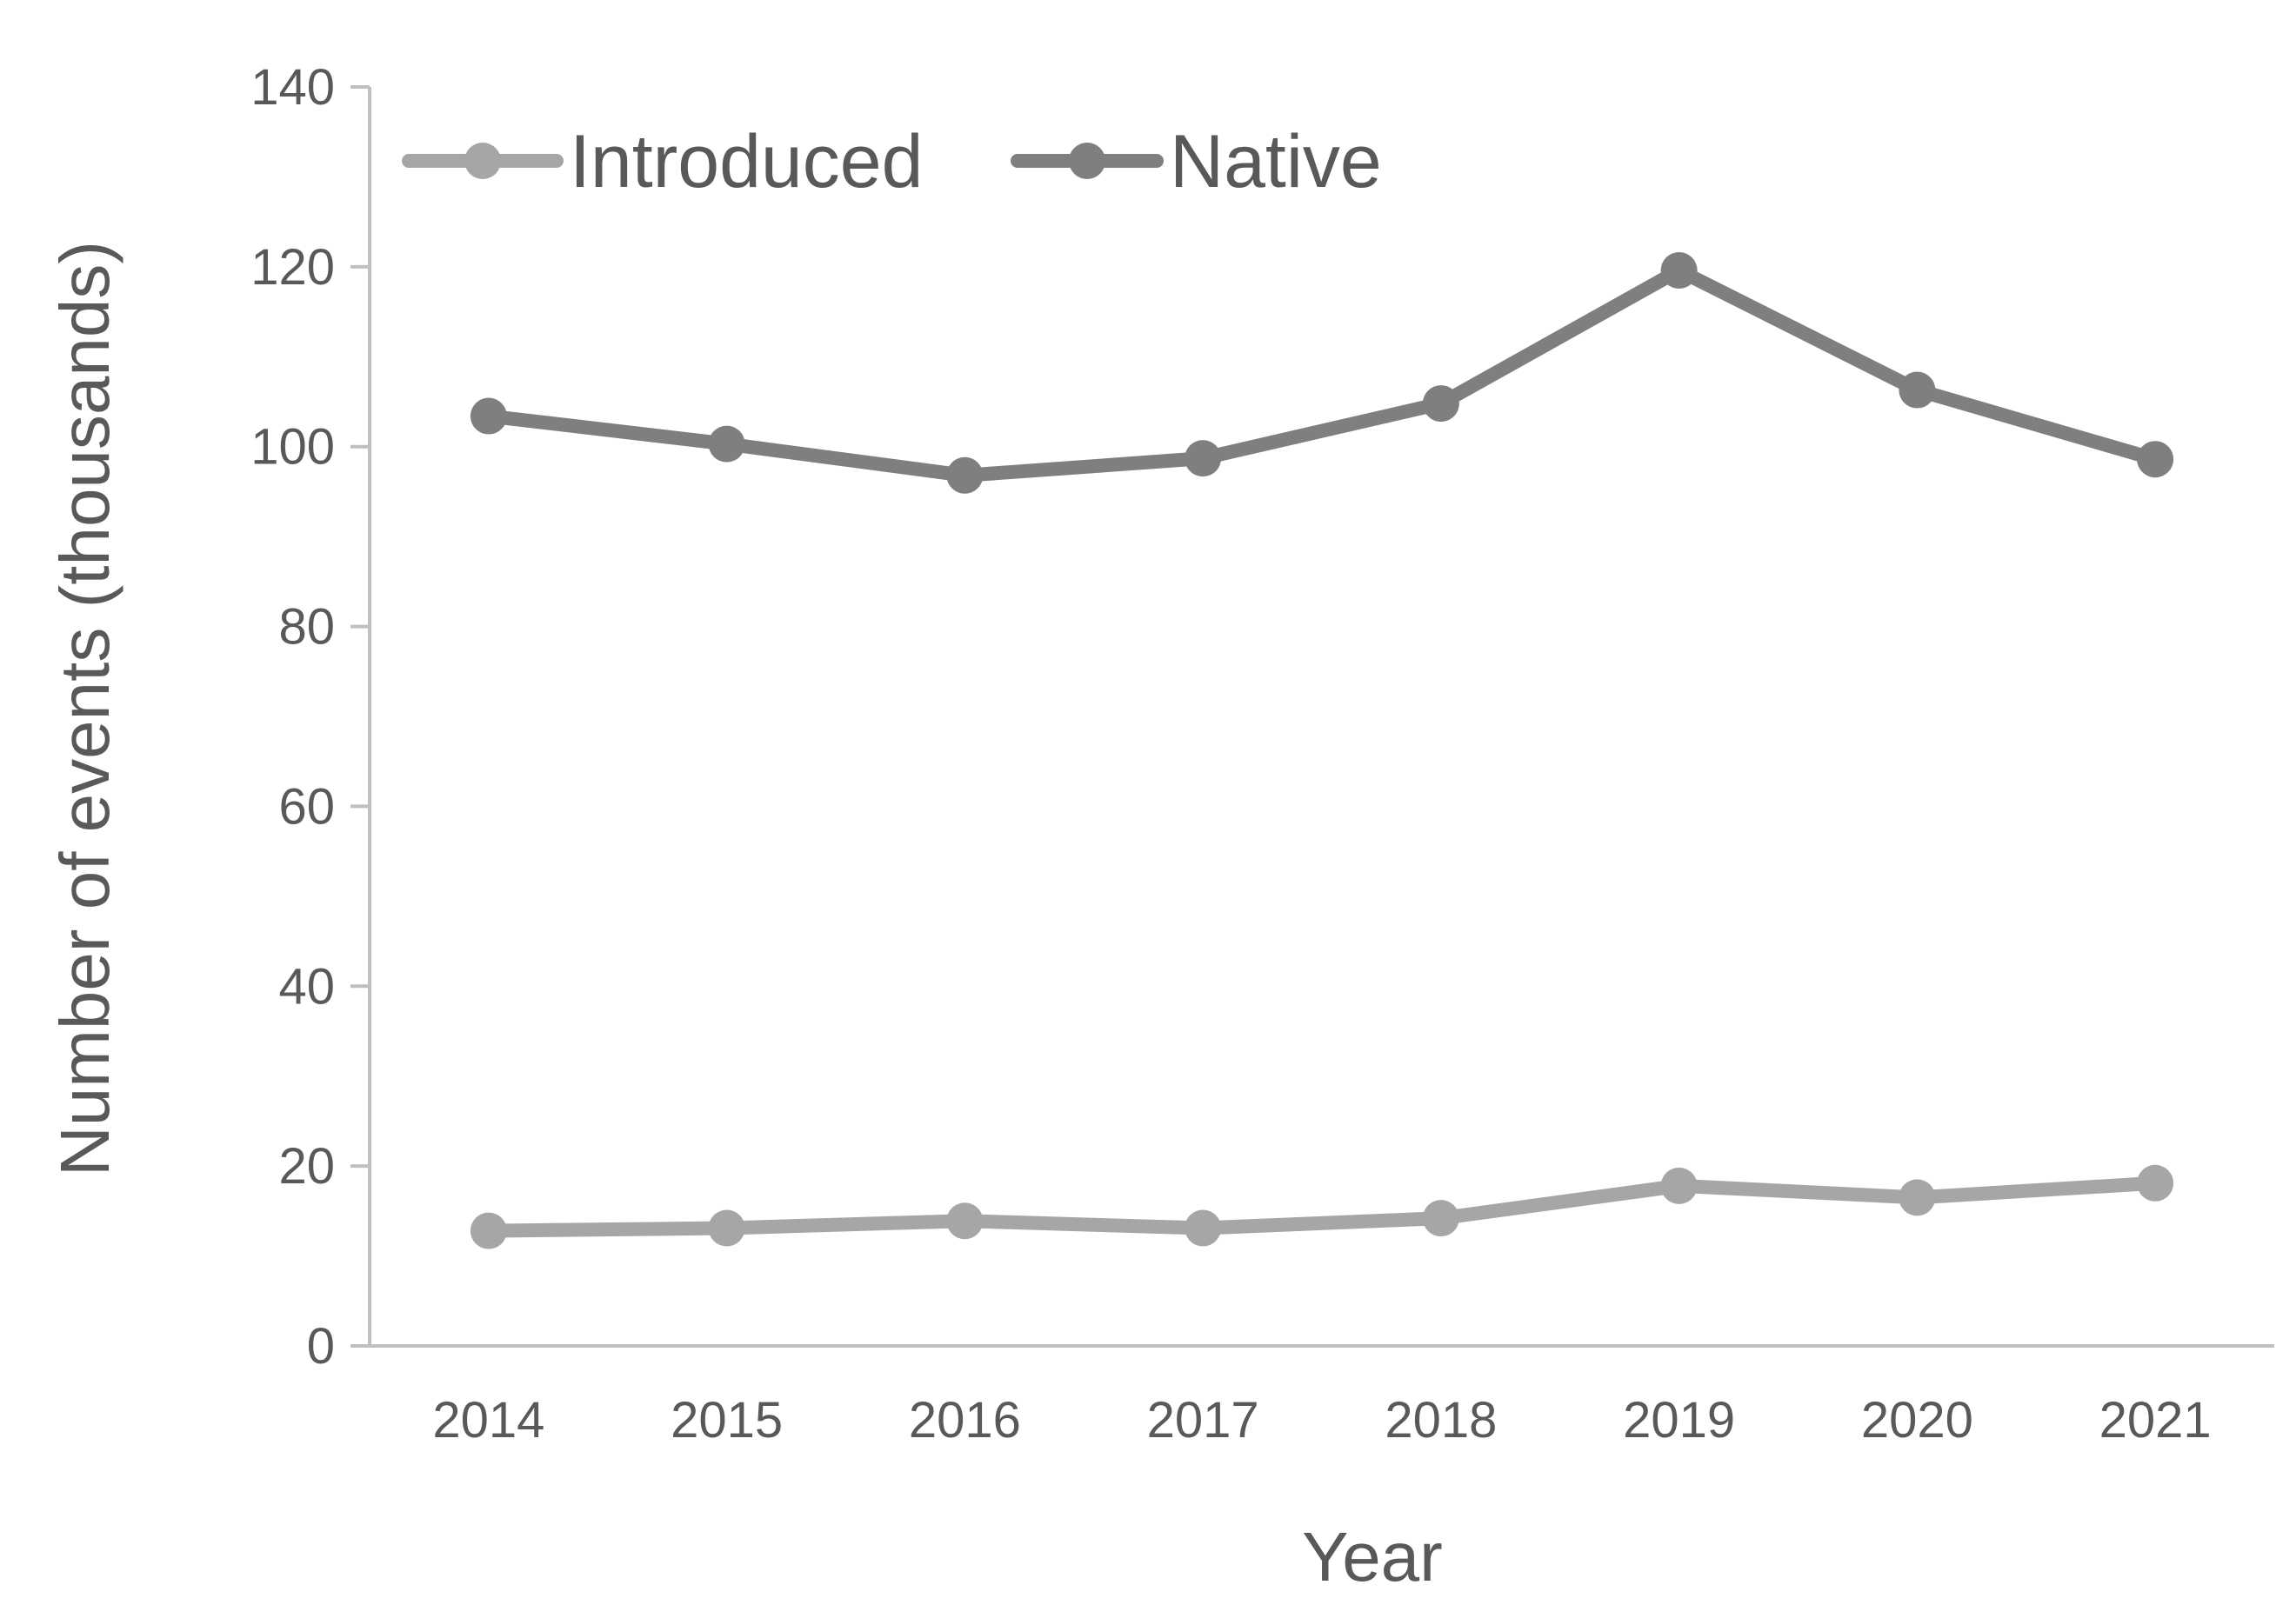  Describe the element at coordinates (1373, 1556) in the screenshot. I see `x-axis-title: Year` at that location.